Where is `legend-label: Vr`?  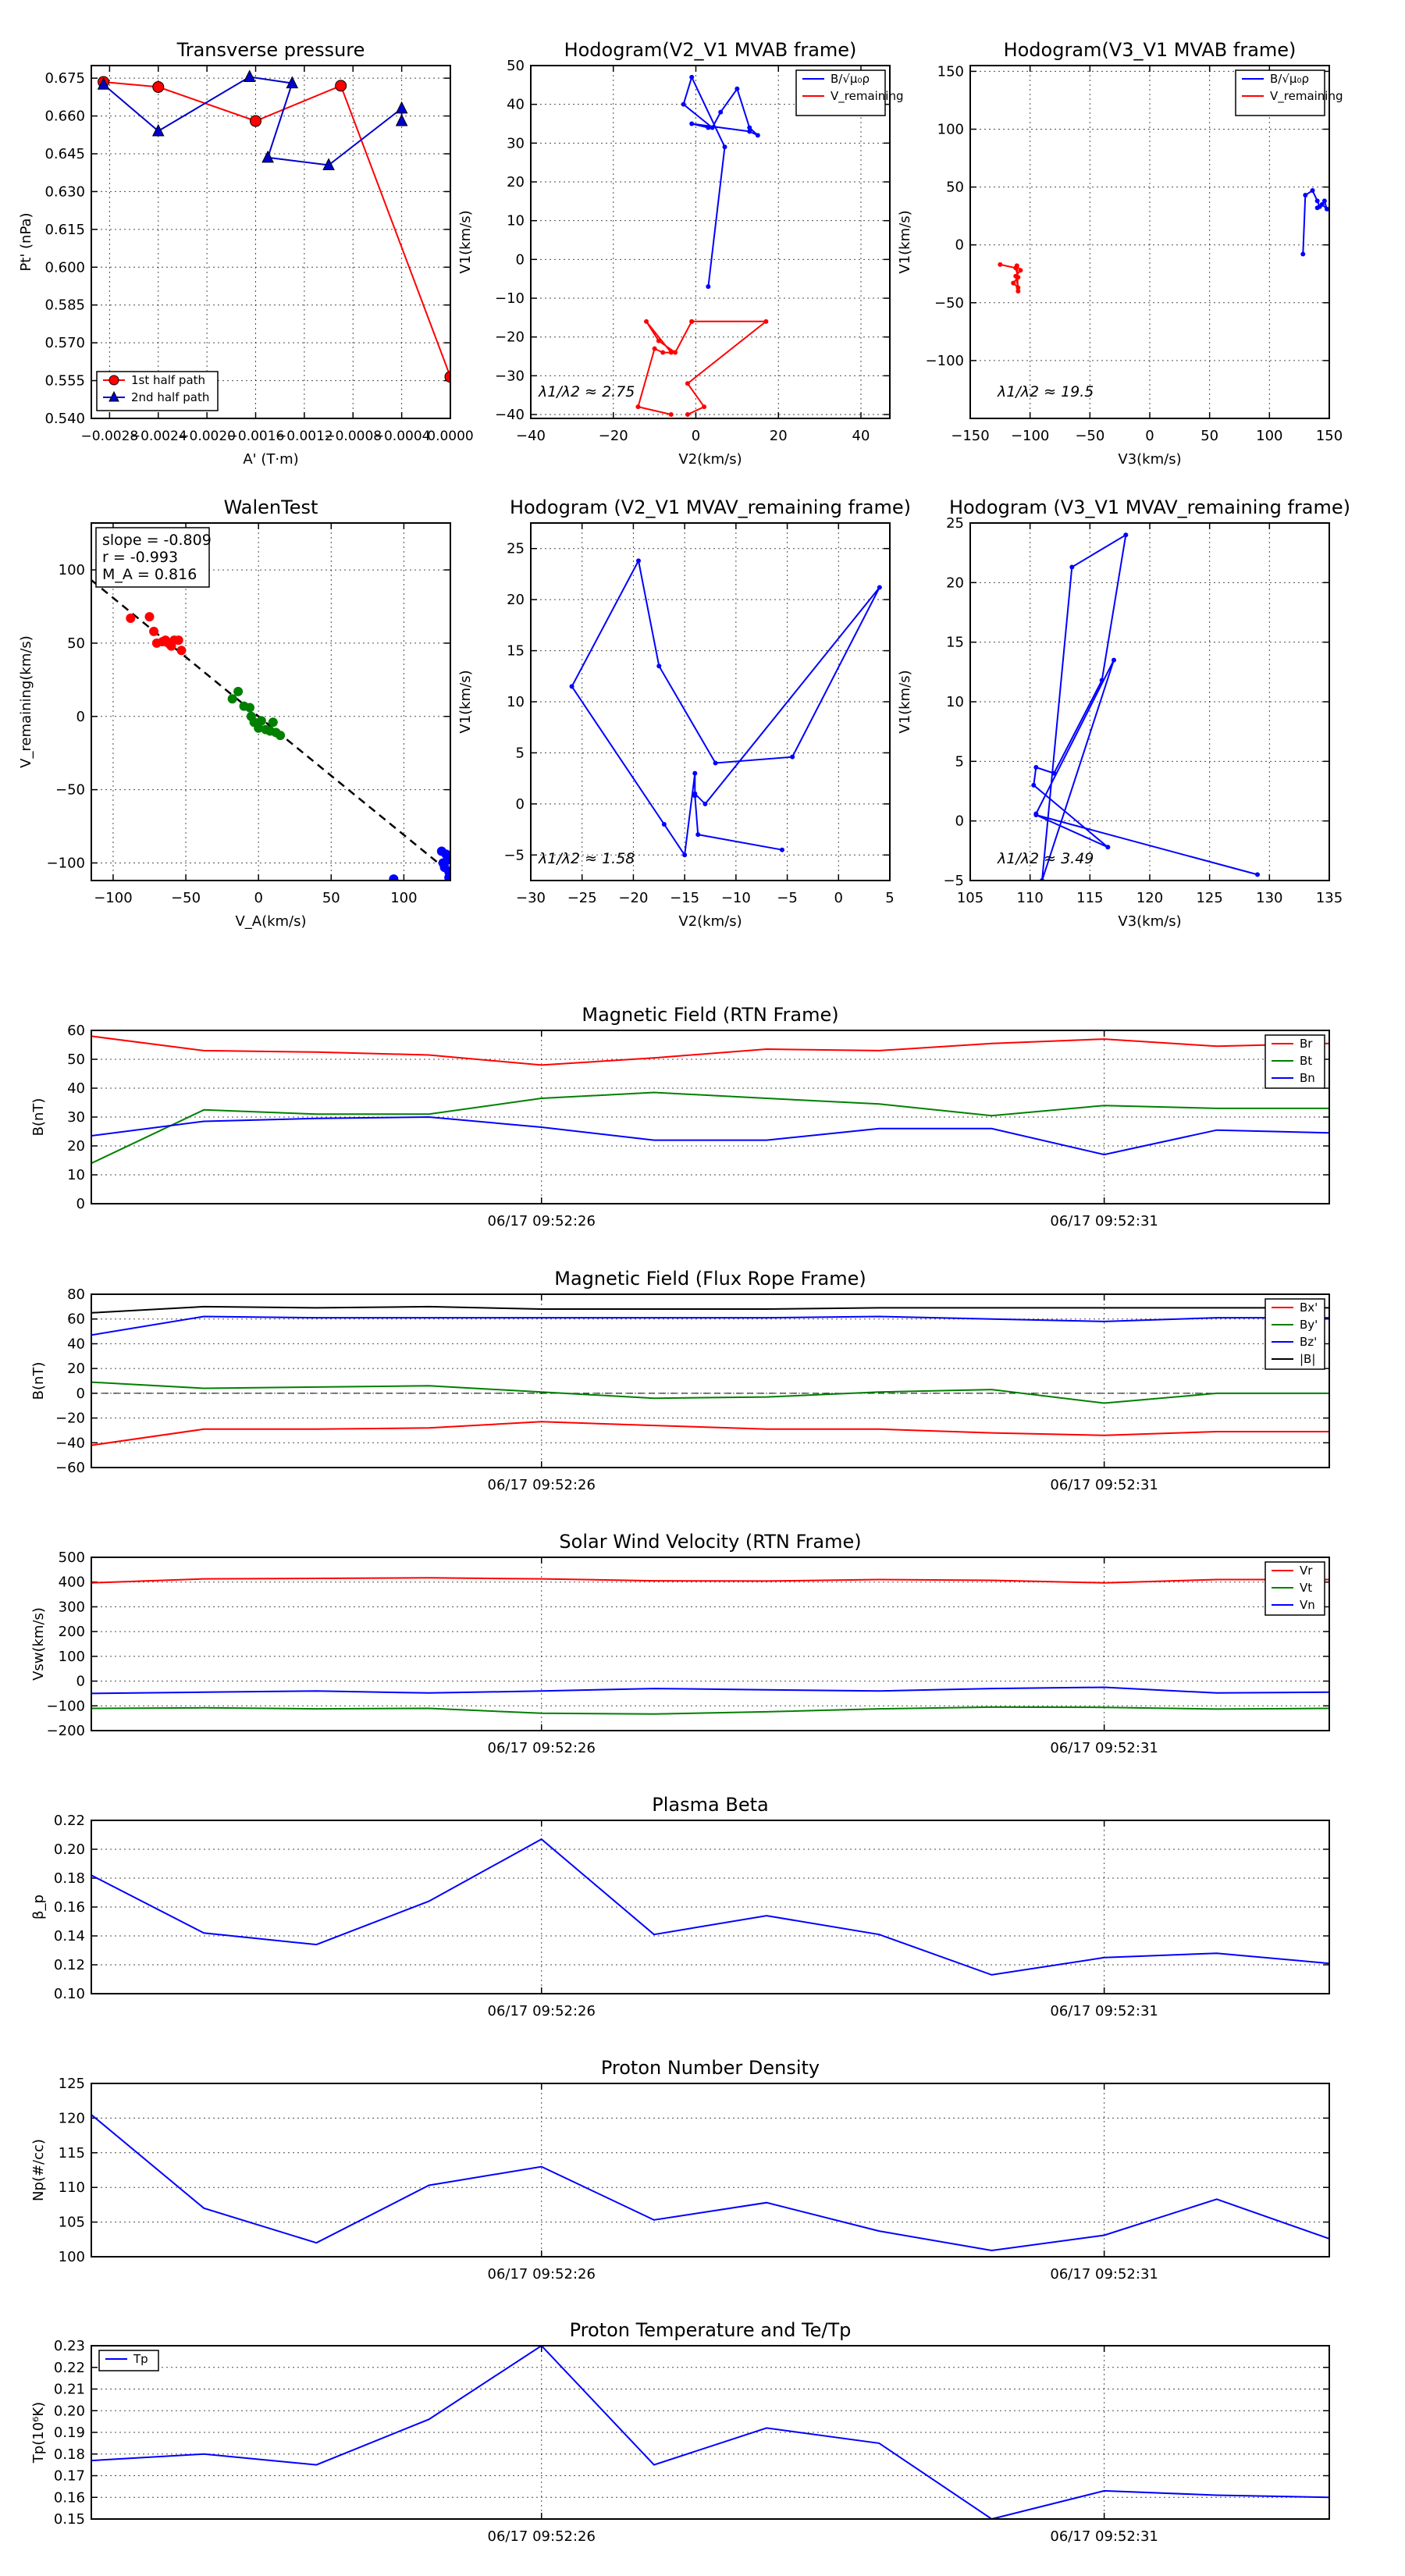
legend-label: Vr is located at coordinates (1306, 1571).